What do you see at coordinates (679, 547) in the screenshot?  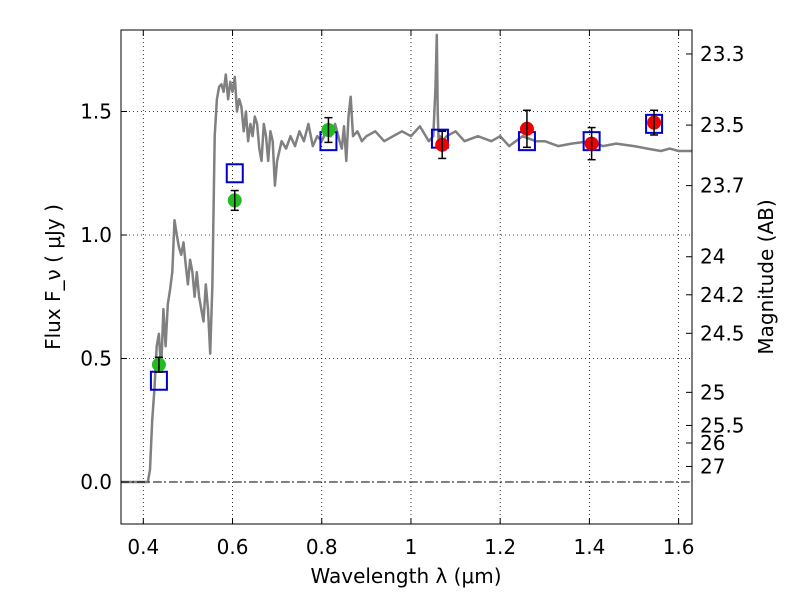 I see `x-tick-label: 1.6` at bounding box center [679, 547].